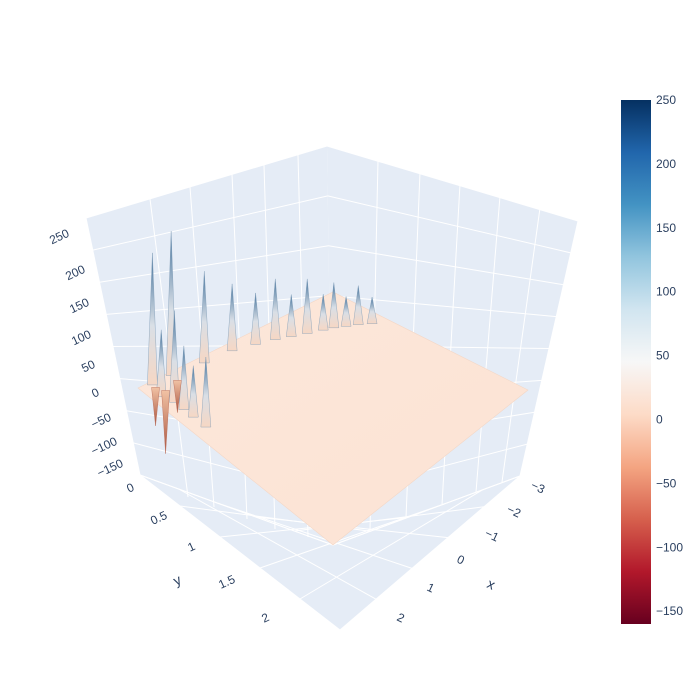  What do you see at coordinates (666, 483) in the screenshot?
I see `colorbar-tick-label: −50` at bounding box center [666, 483].